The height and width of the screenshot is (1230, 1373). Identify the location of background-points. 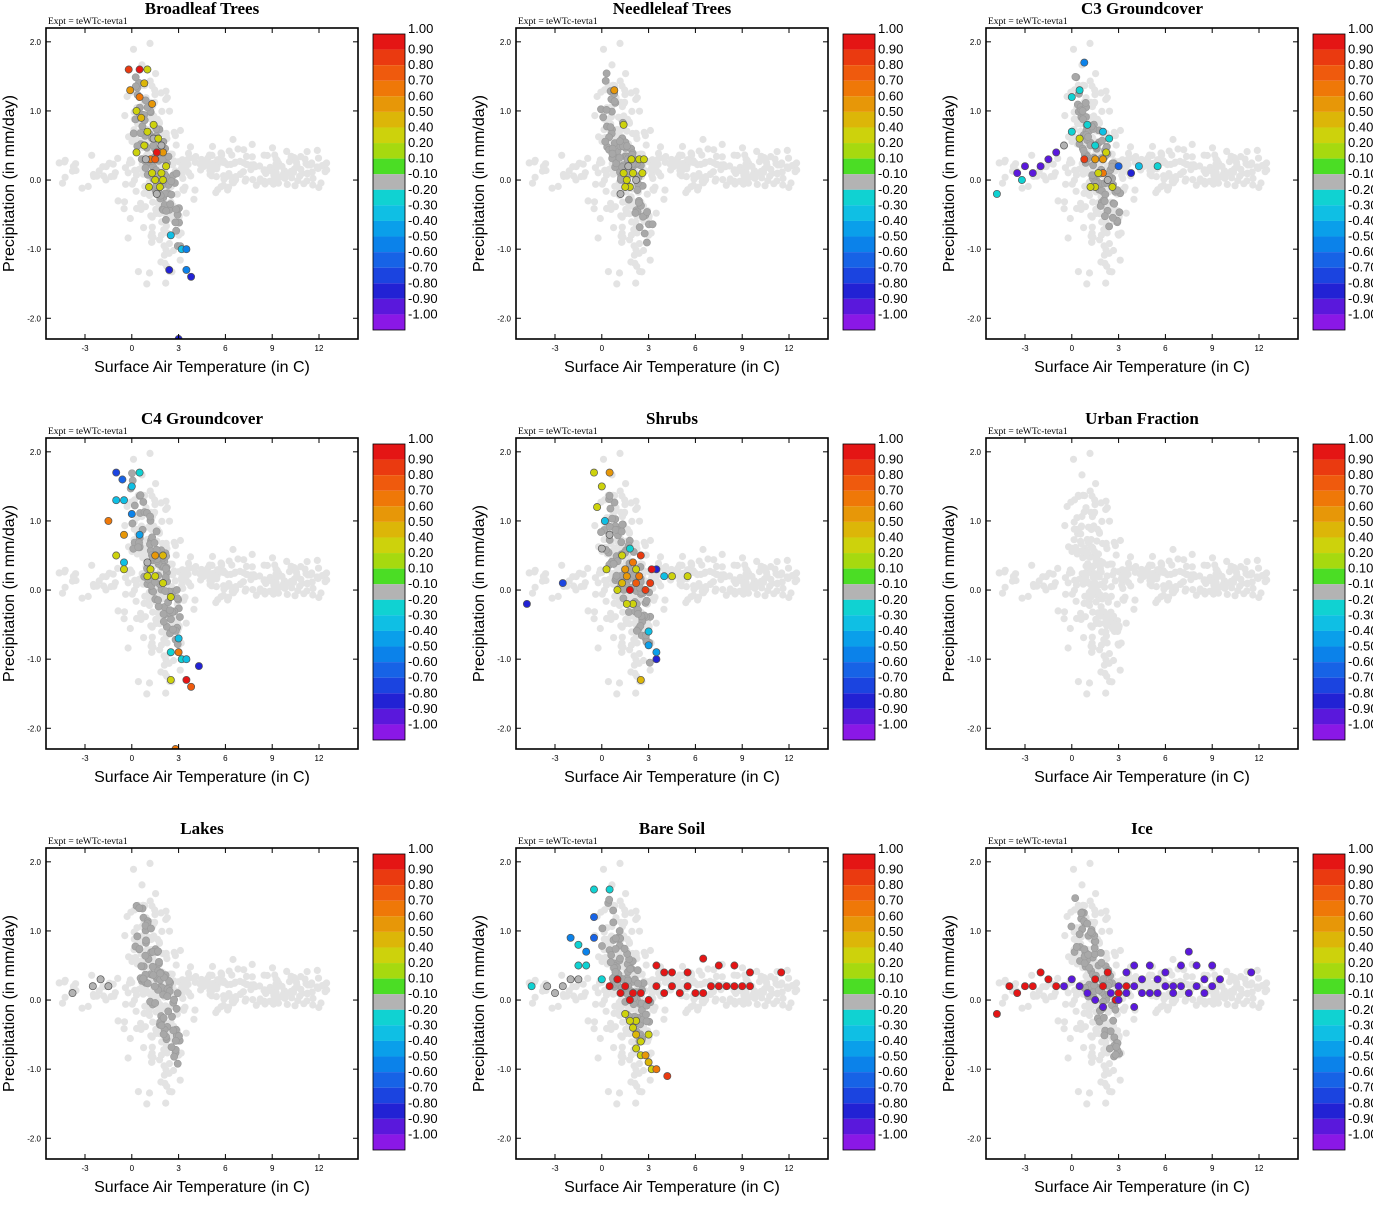
(663, 984).